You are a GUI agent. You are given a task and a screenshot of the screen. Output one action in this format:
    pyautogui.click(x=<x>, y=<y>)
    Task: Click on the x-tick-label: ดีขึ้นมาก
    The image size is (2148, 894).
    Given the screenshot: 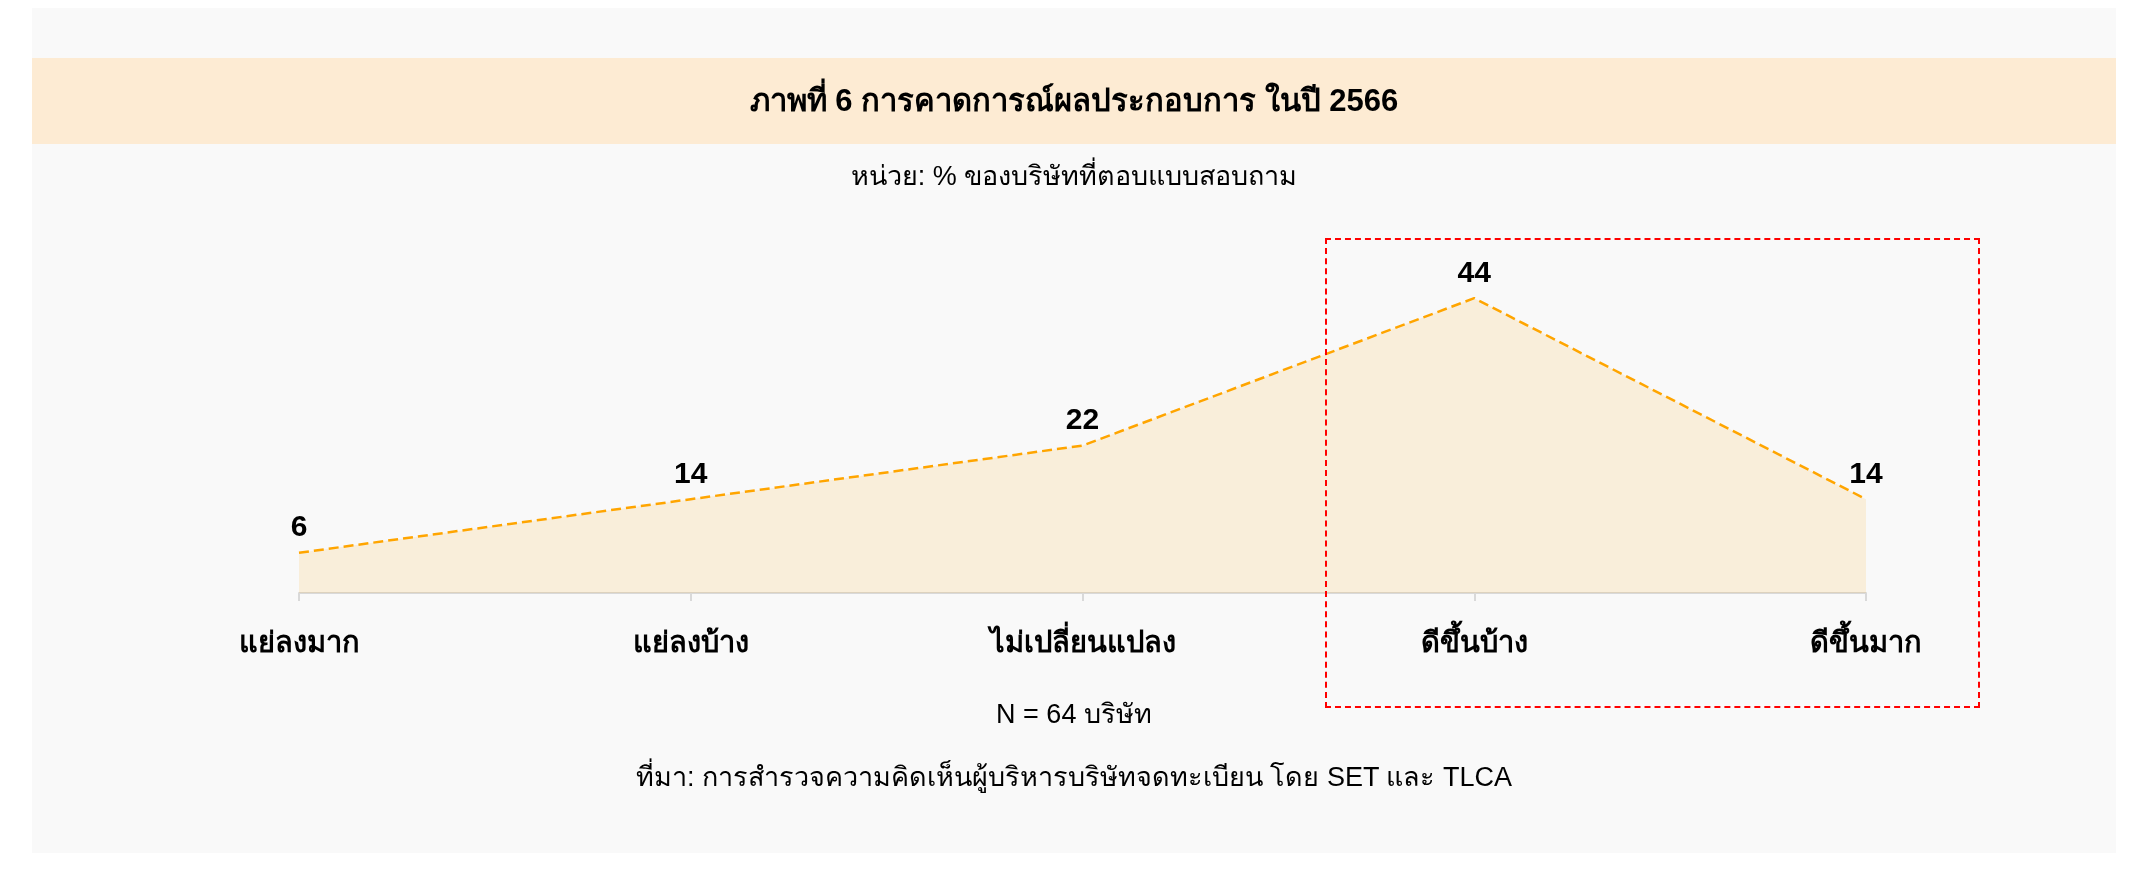 What is the action you would take?
    pyautogui.click(x=1866, y=638)
    